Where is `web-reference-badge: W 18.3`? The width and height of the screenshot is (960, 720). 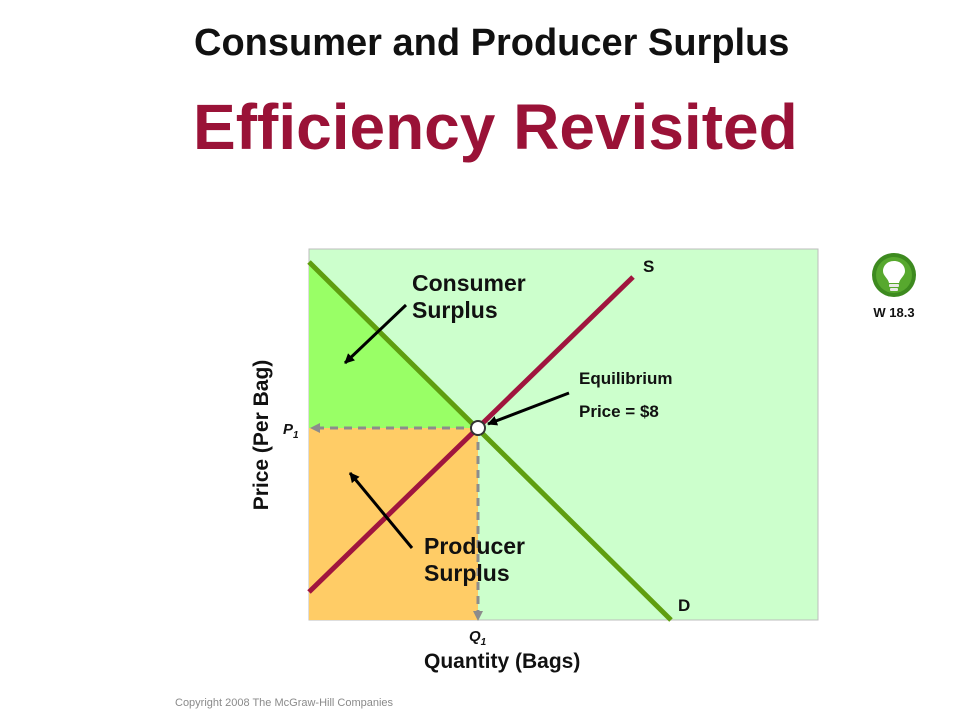
web-reference-badge: W 18.3 is located at coordinates (894, 286).